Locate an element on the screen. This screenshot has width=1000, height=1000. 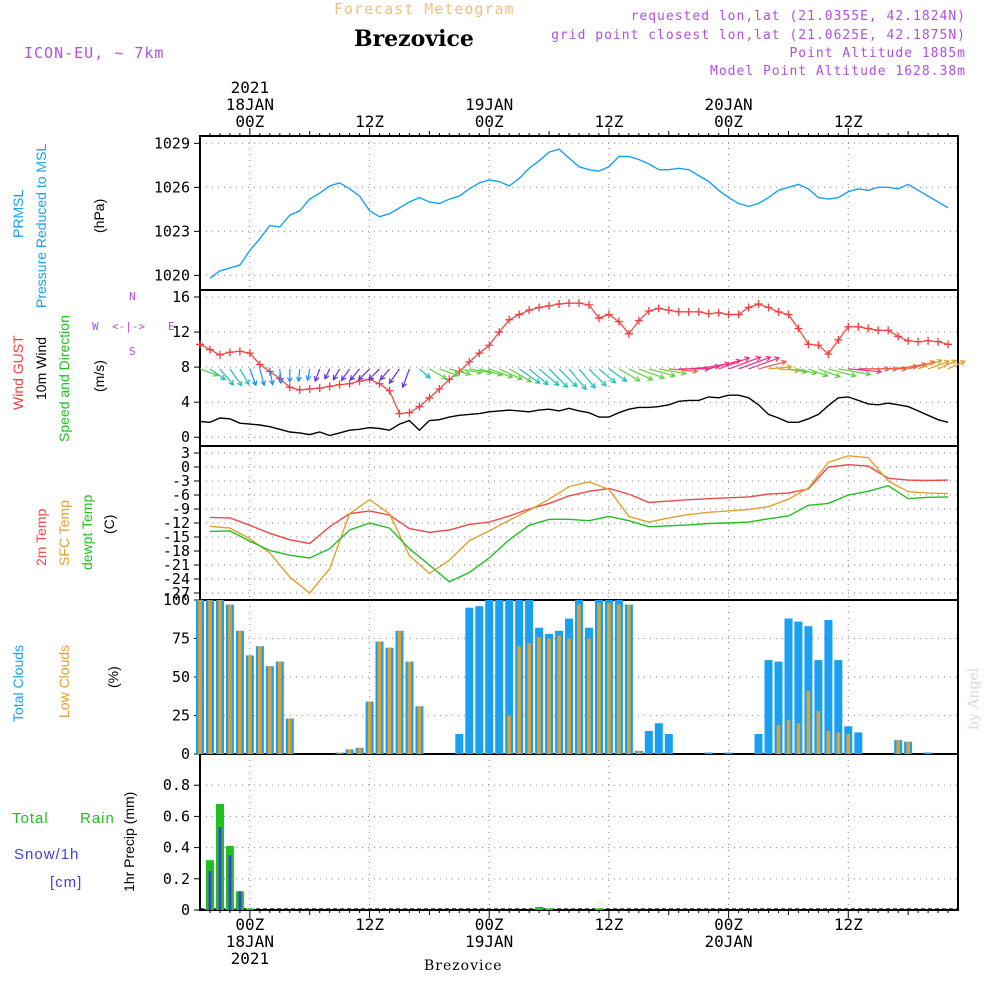
temp2m-line is located at coordinates (579, 504).